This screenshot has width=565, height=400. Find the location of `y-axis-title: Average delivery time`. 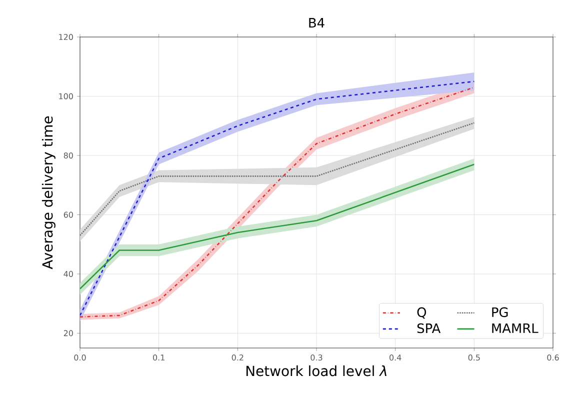

y-axis-title: Average delivery time is located at coordinates (49, 193).